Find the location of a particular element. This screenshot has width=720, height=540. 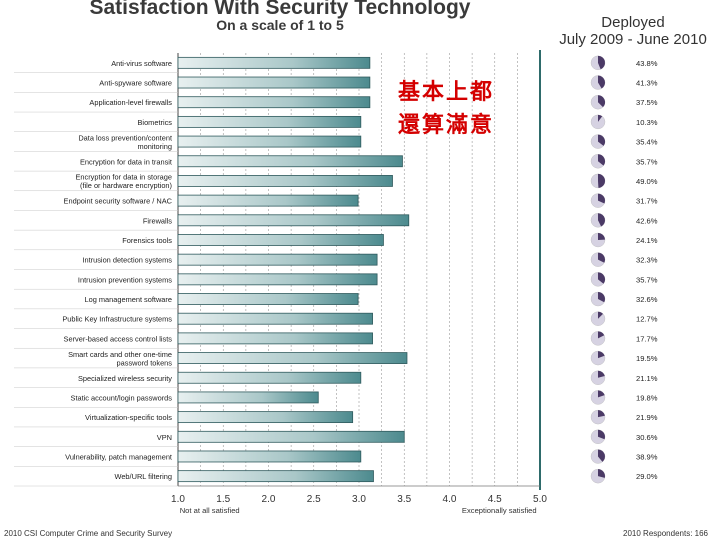

category-label: Log management software is located at coordinates (128, 299).